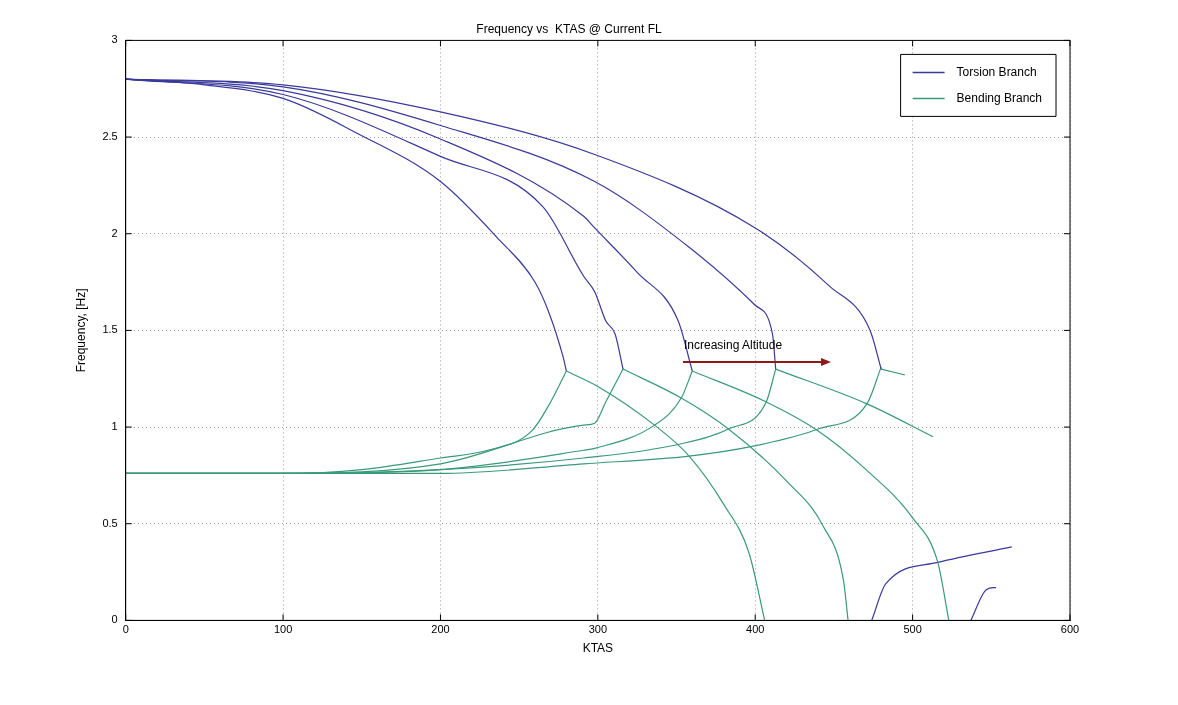  Describe the element at coordinates (996, 71) in the screenshot. I see `legend-label: Torsion Branch` at that location.